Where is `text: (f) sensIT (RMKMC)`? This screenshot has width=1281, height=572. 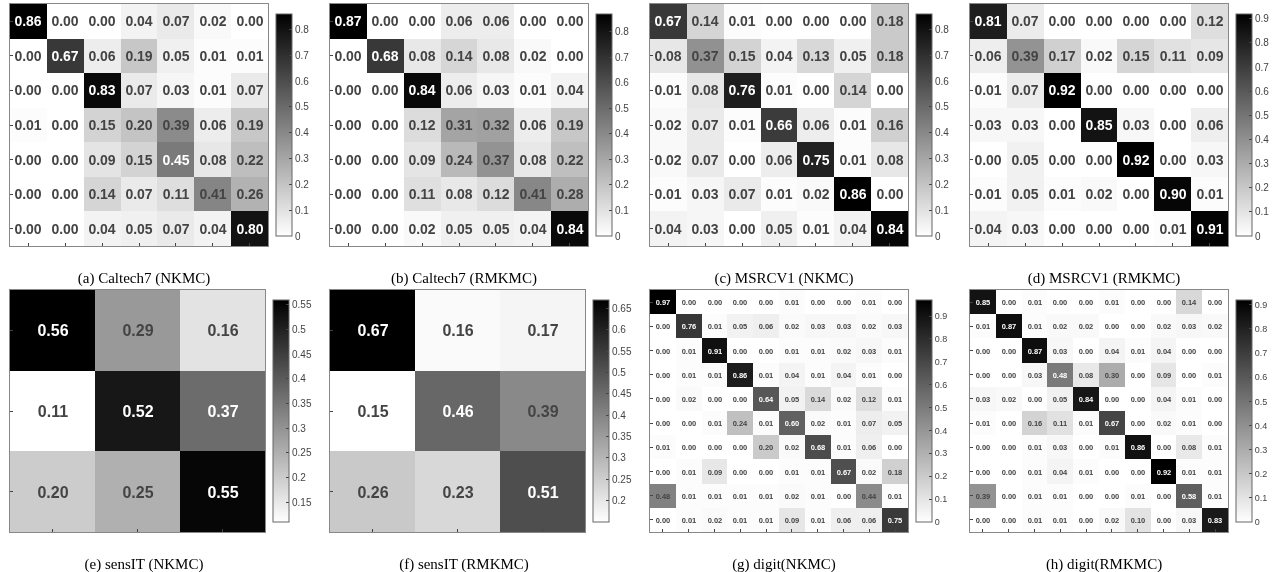 text: (f) sensIT (RMKMC) is located at coordinates (464, 564).